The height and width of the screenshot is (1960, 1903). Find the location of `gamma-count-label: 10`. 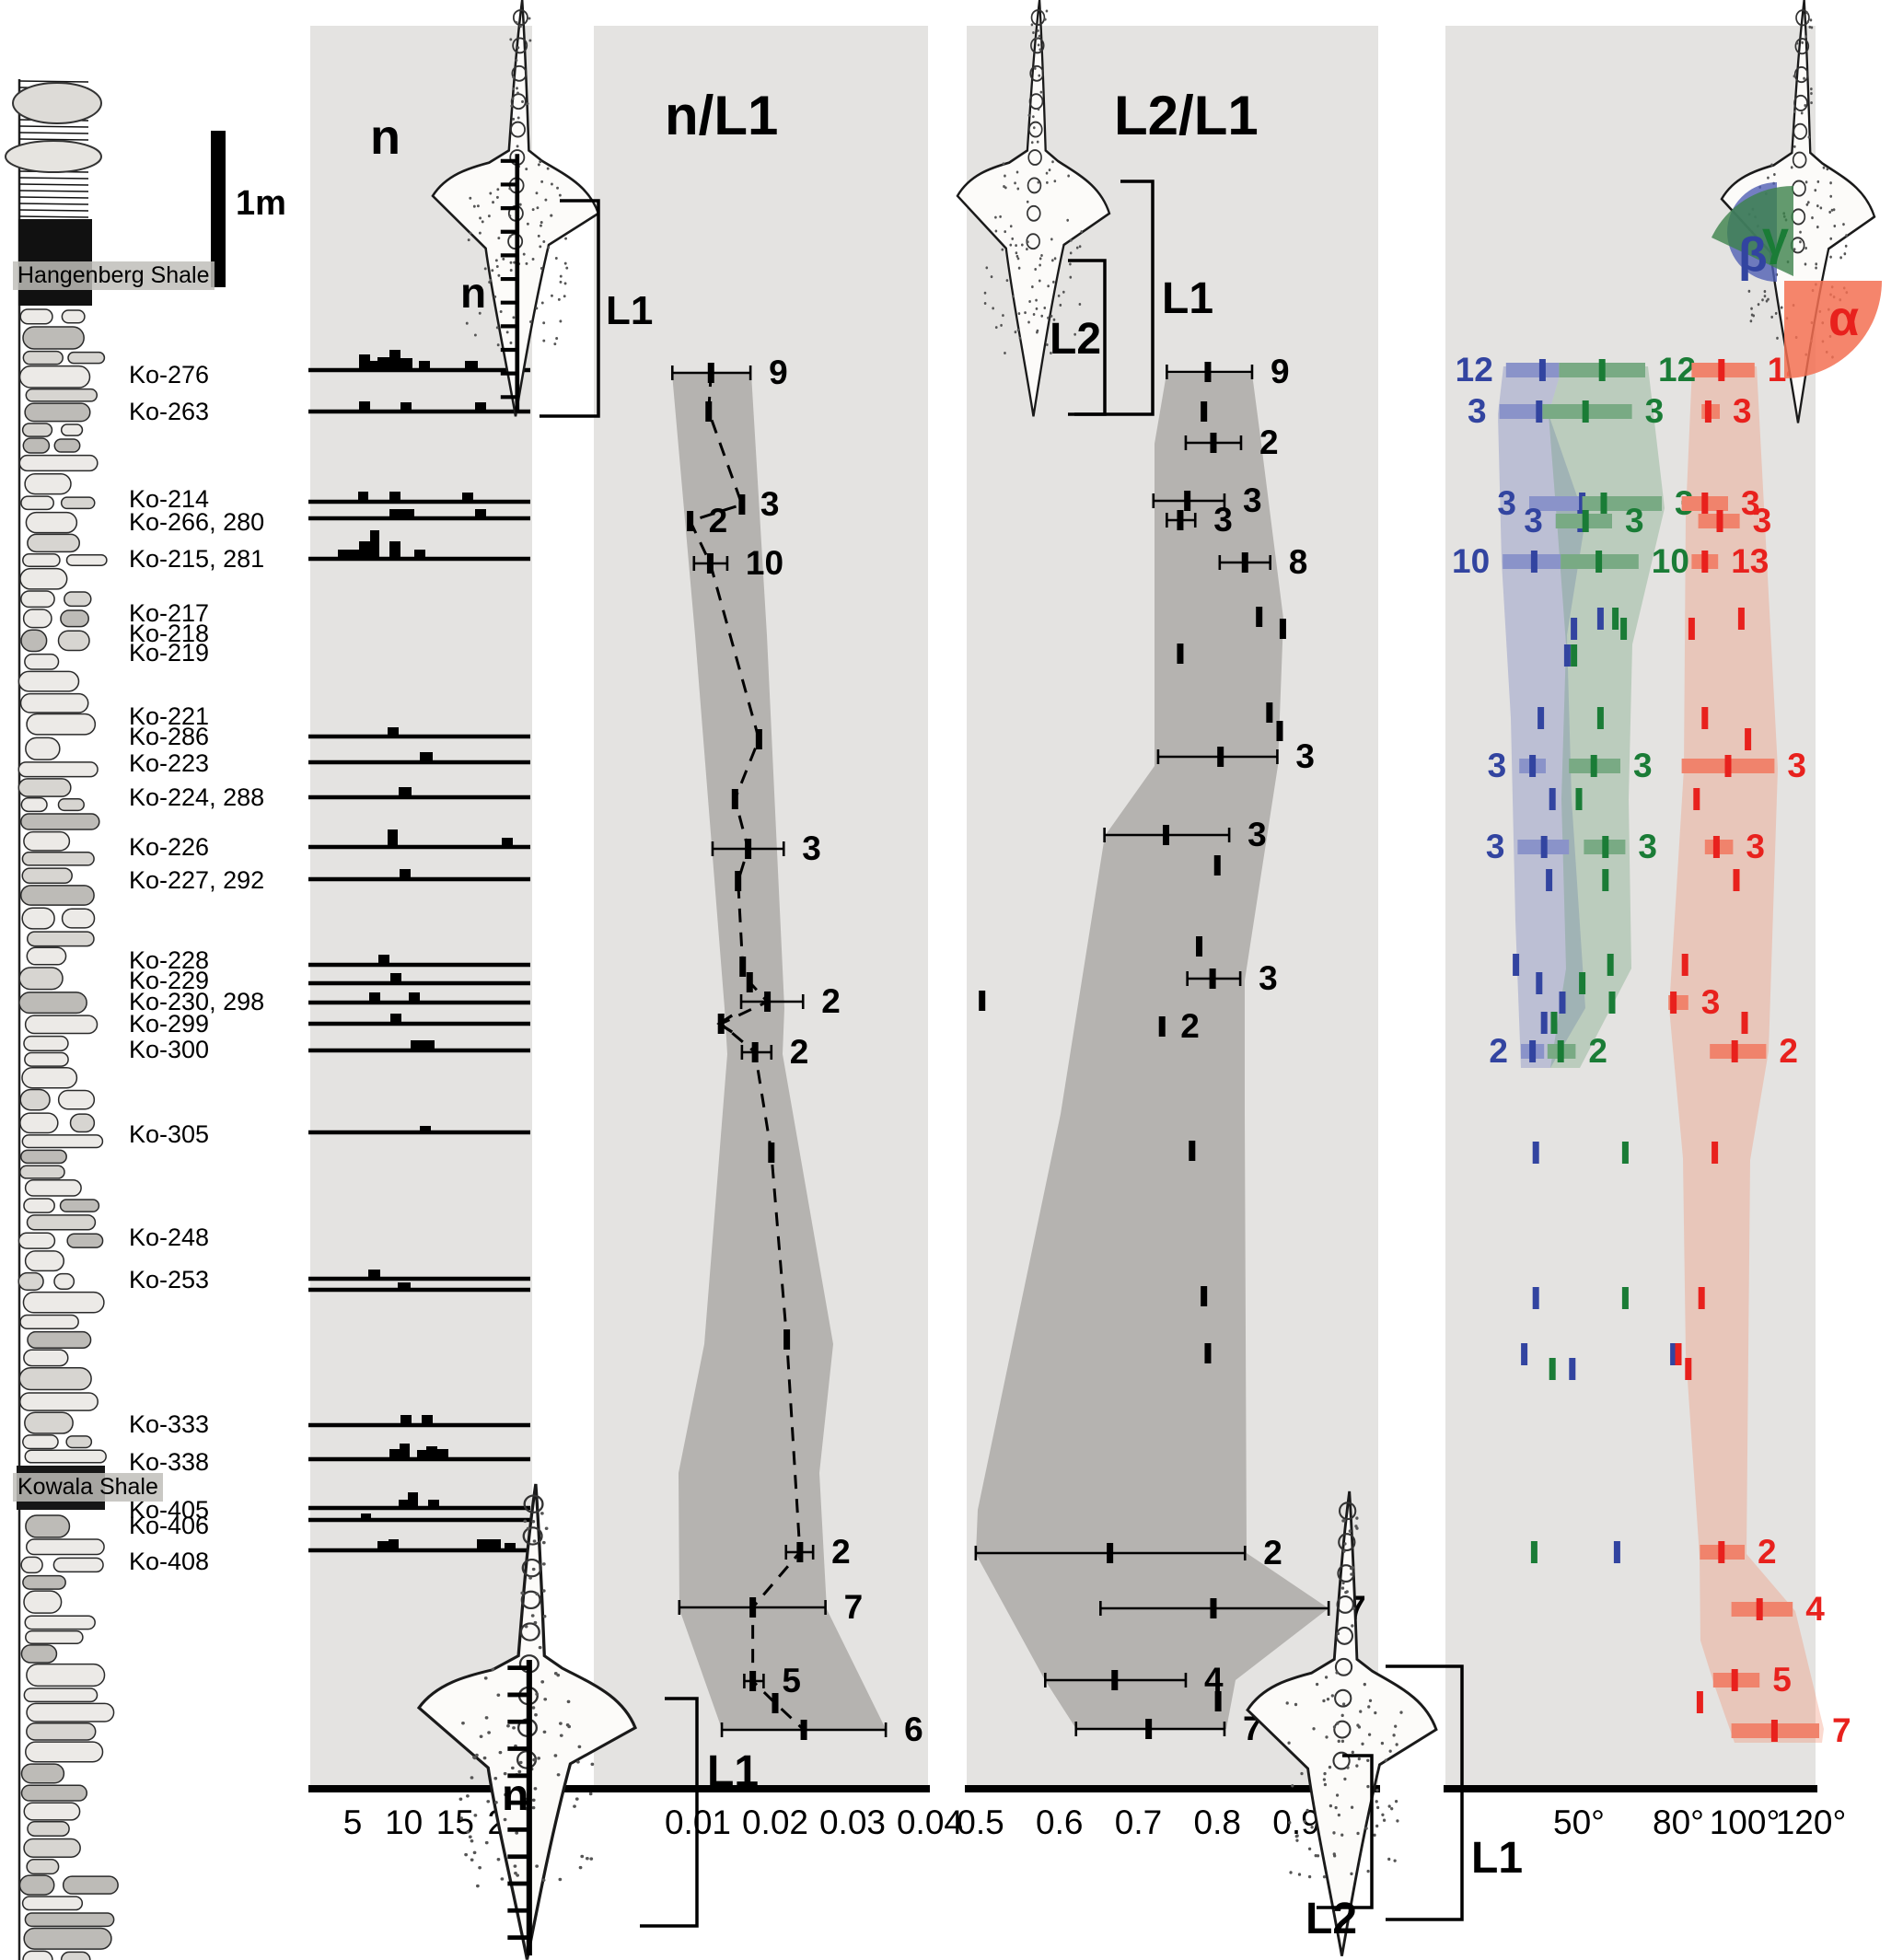

gamma-count-label: 10 is located at coordinates (1670, 561).